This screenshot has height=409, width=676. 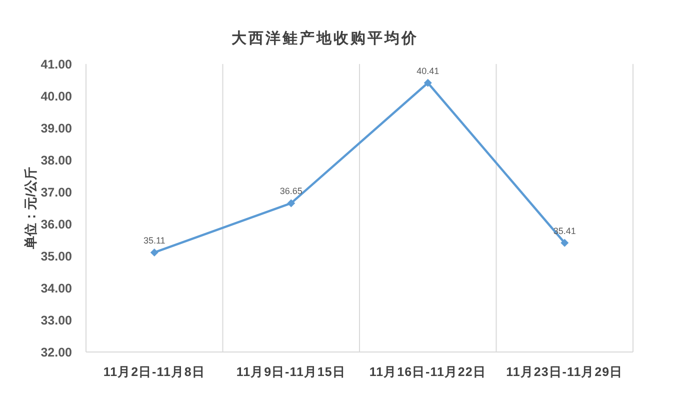 What do you see at coordinates (30, 208) in the screenshot?
I see `y-axis-title: 单位：元/公斤` at bounding box center [30, 208].